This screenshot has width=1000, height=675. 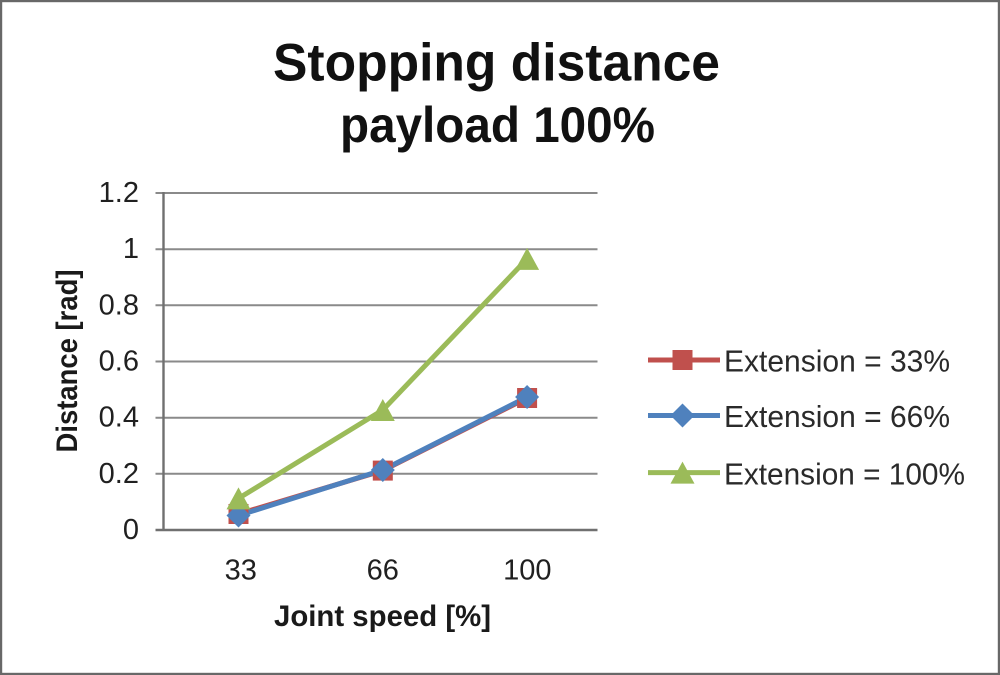 I want to click on svg-text: 0.2, so click(x=119, y=474).